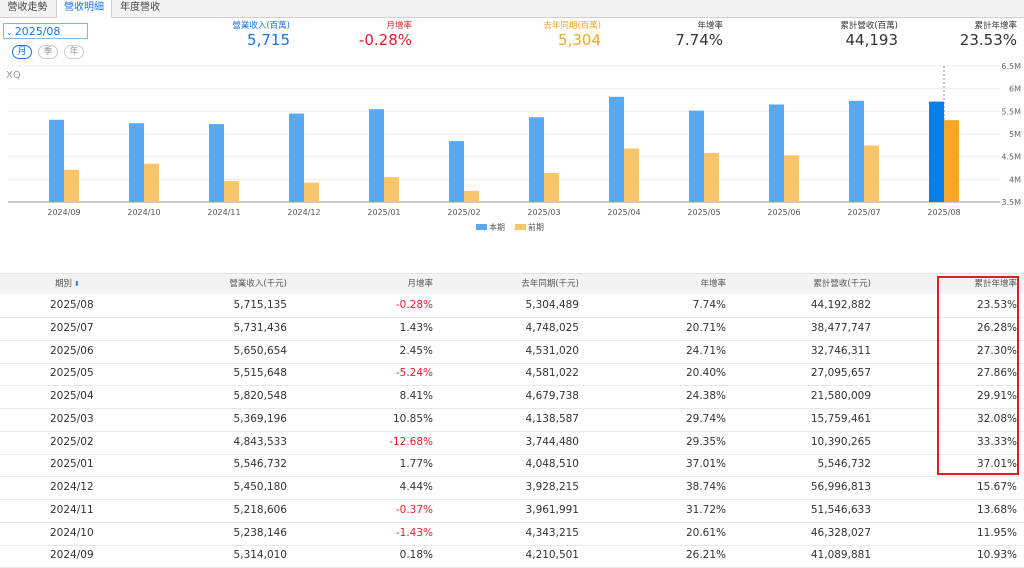 This screenshot has width=1024, height=568. Describe the element at coordinates (72, 532) in the screenshot. I see `cell-period: 2024/10` at that location.